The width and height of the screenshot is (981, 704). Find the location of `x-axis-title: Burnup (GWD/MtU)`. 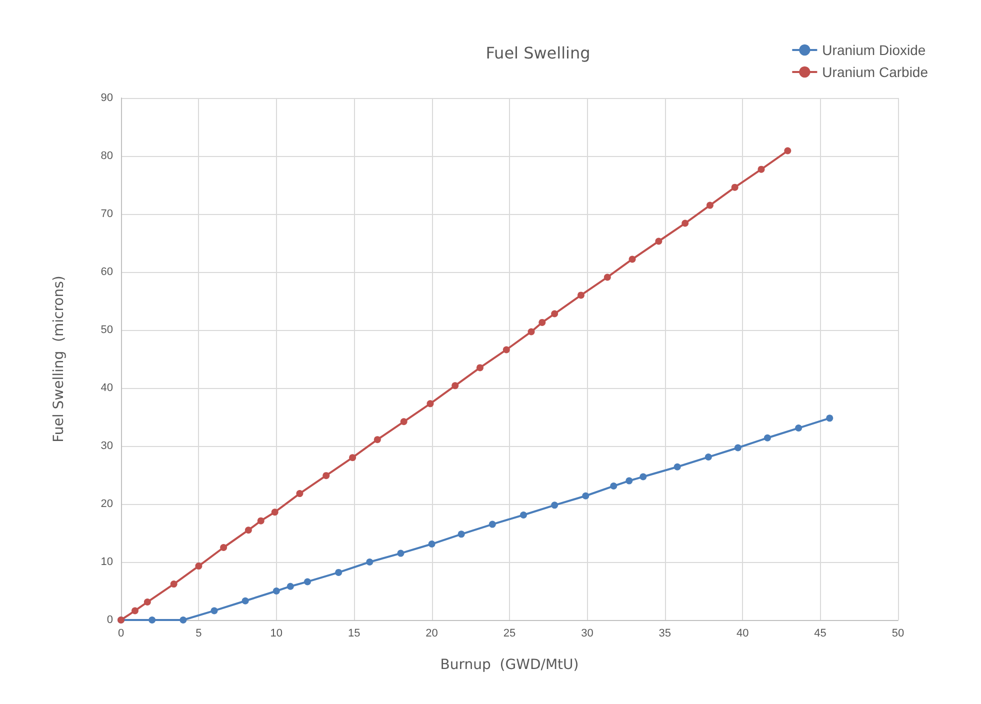

x-axis-title: Burnup (GWD/MtU) is located at coordinates (509, 665).